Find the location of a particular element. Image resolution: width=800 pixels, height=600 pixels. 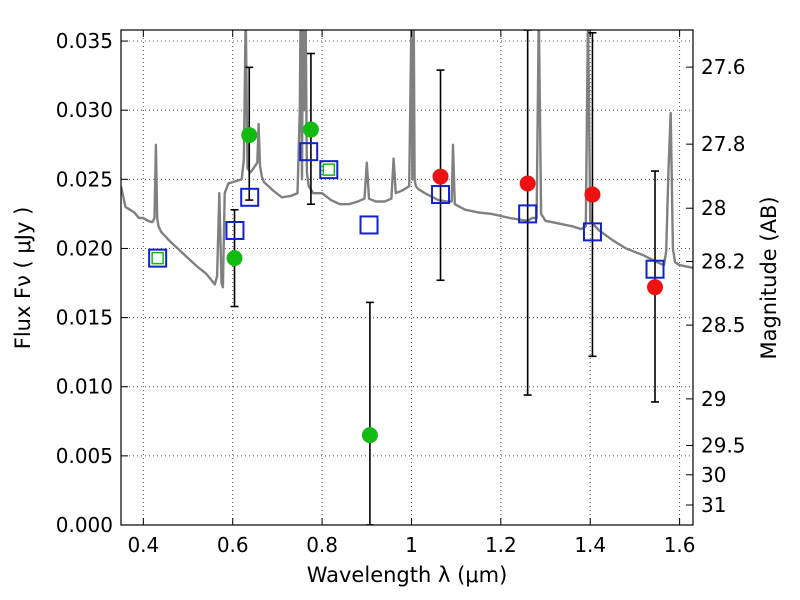

x-tick-label: 0.8 is located at coordinates (322, 545).